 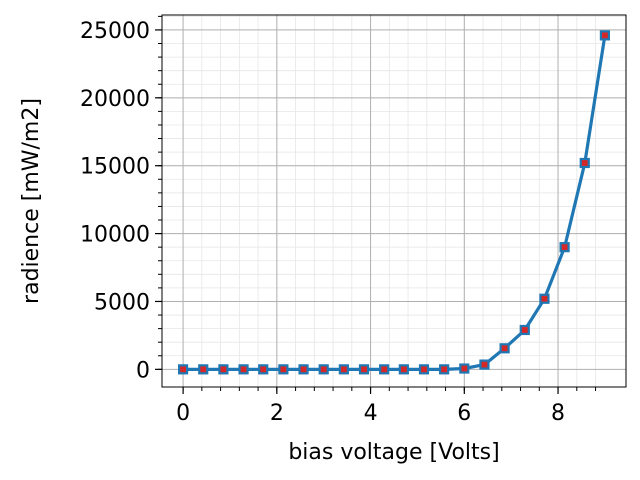 I want to click on x-tick-label: 8, so click(x=558, y=413).